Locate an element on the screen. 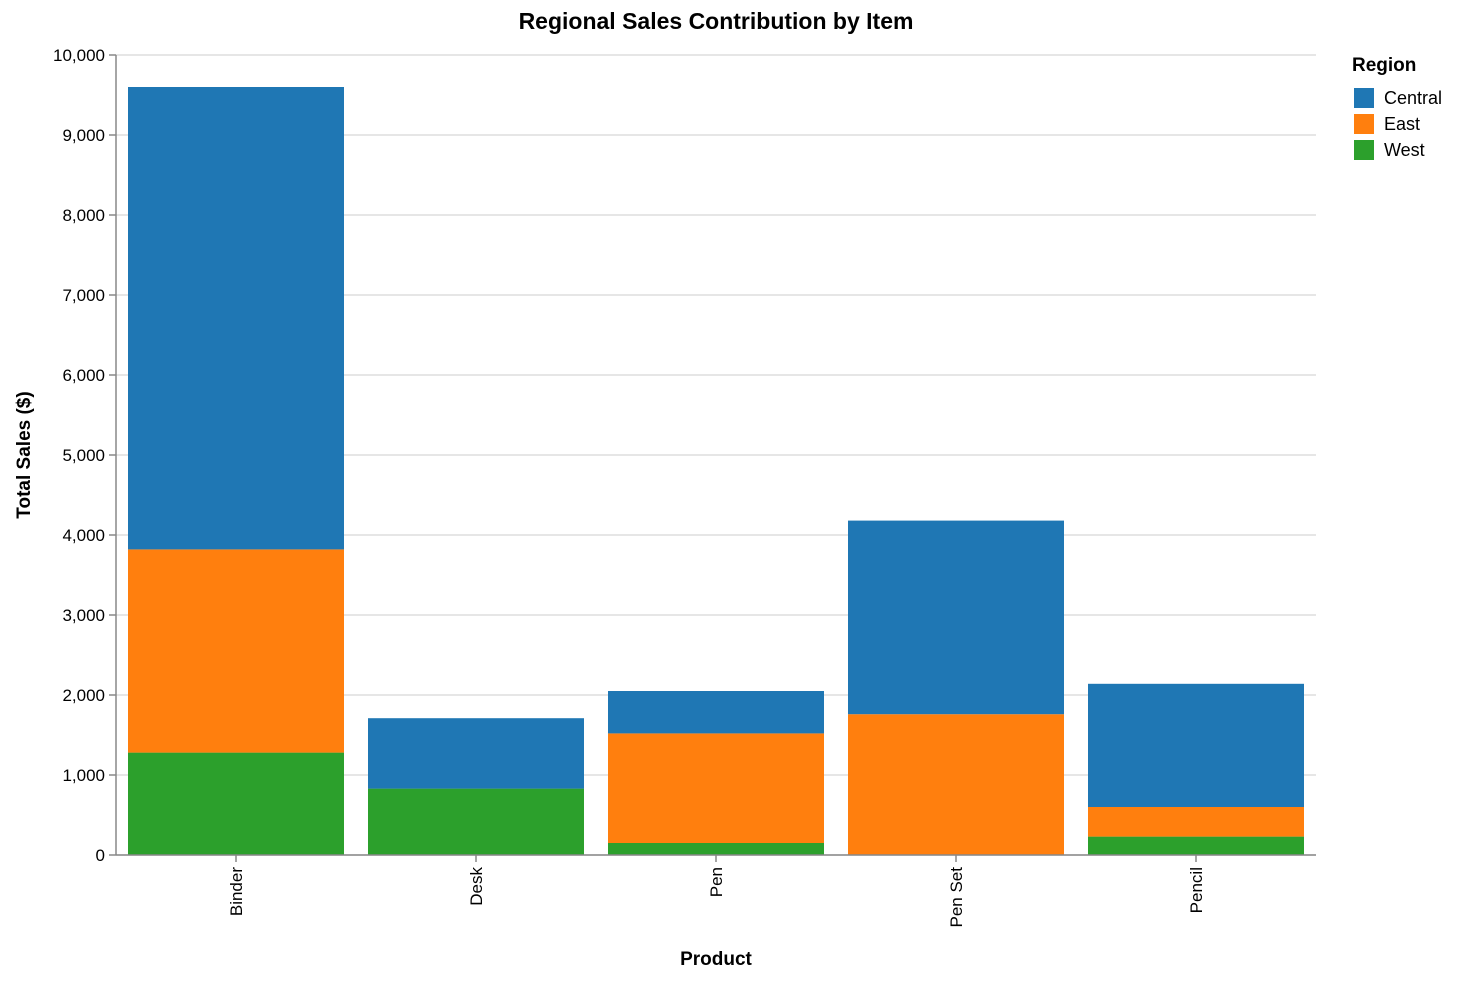  chart-title: Regional Sales Contribution by Item is located at coordinates (716, 21).